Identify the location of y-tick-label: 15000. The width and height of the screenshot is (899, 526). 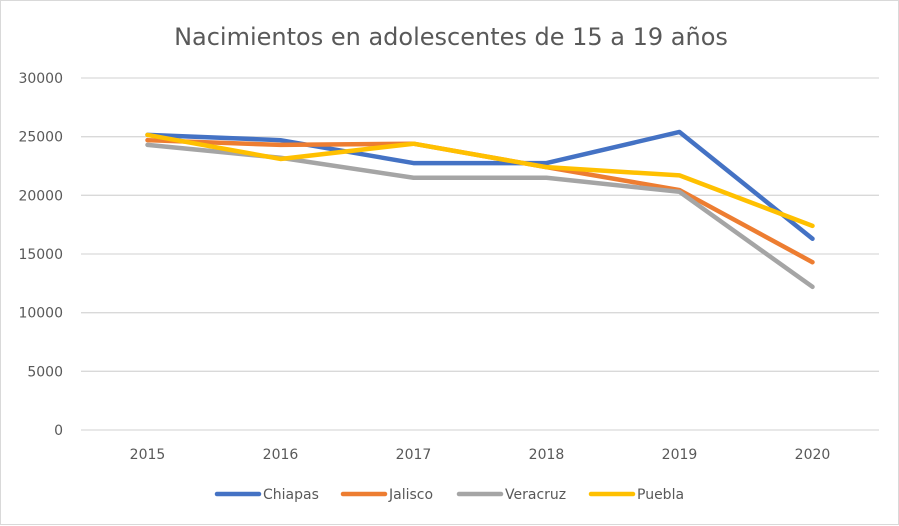
(40, 255).